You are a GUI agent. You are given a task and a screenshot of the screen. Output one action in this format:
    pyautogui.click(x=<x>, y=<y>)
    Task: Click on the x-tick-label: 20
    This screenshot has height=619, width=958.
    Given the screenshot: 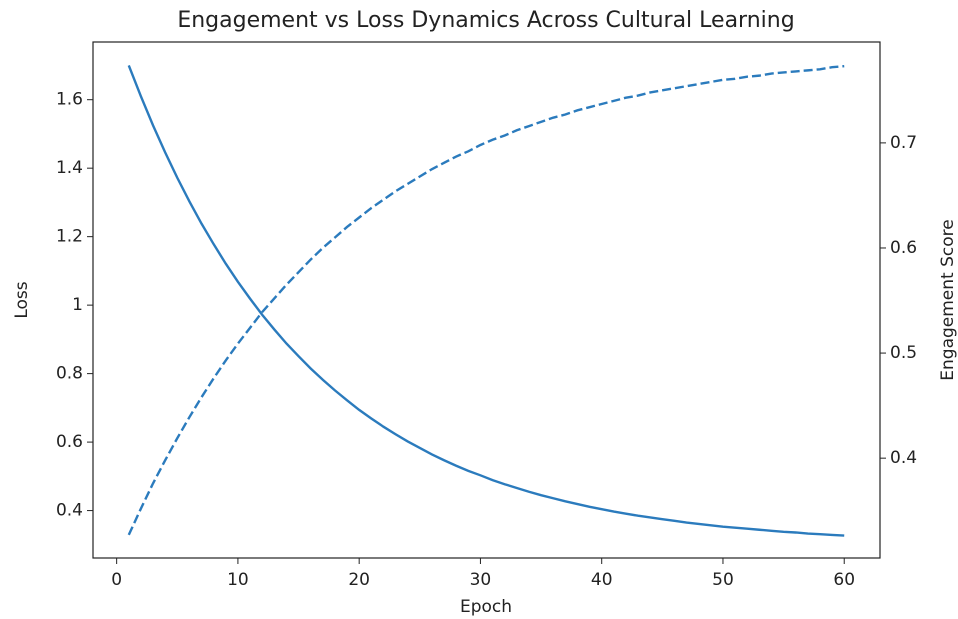 What is the action you would take?
    pyautogui.click(x=359, y=580)
    